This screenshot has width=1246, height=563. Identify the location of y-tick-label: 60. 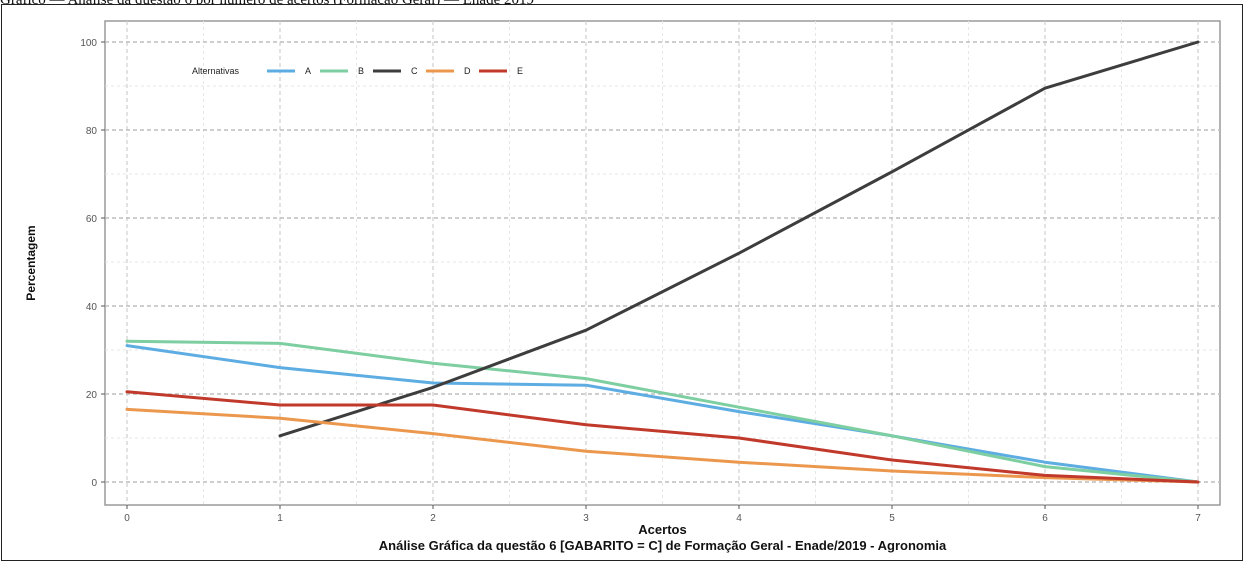
(92, 219).